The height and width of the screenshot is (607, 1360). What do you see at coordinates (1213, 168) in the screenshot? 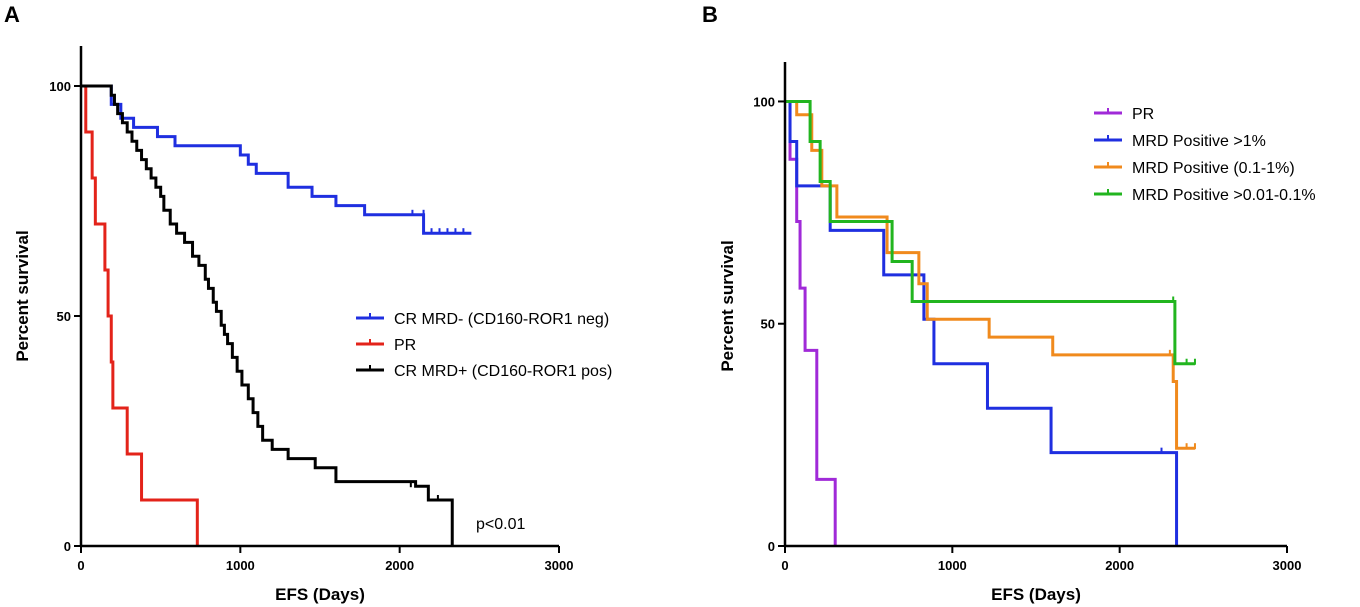
I see `panel-b-legend-label: MRD Positive (0.1-1%)` at bounding box center [1213, 168].